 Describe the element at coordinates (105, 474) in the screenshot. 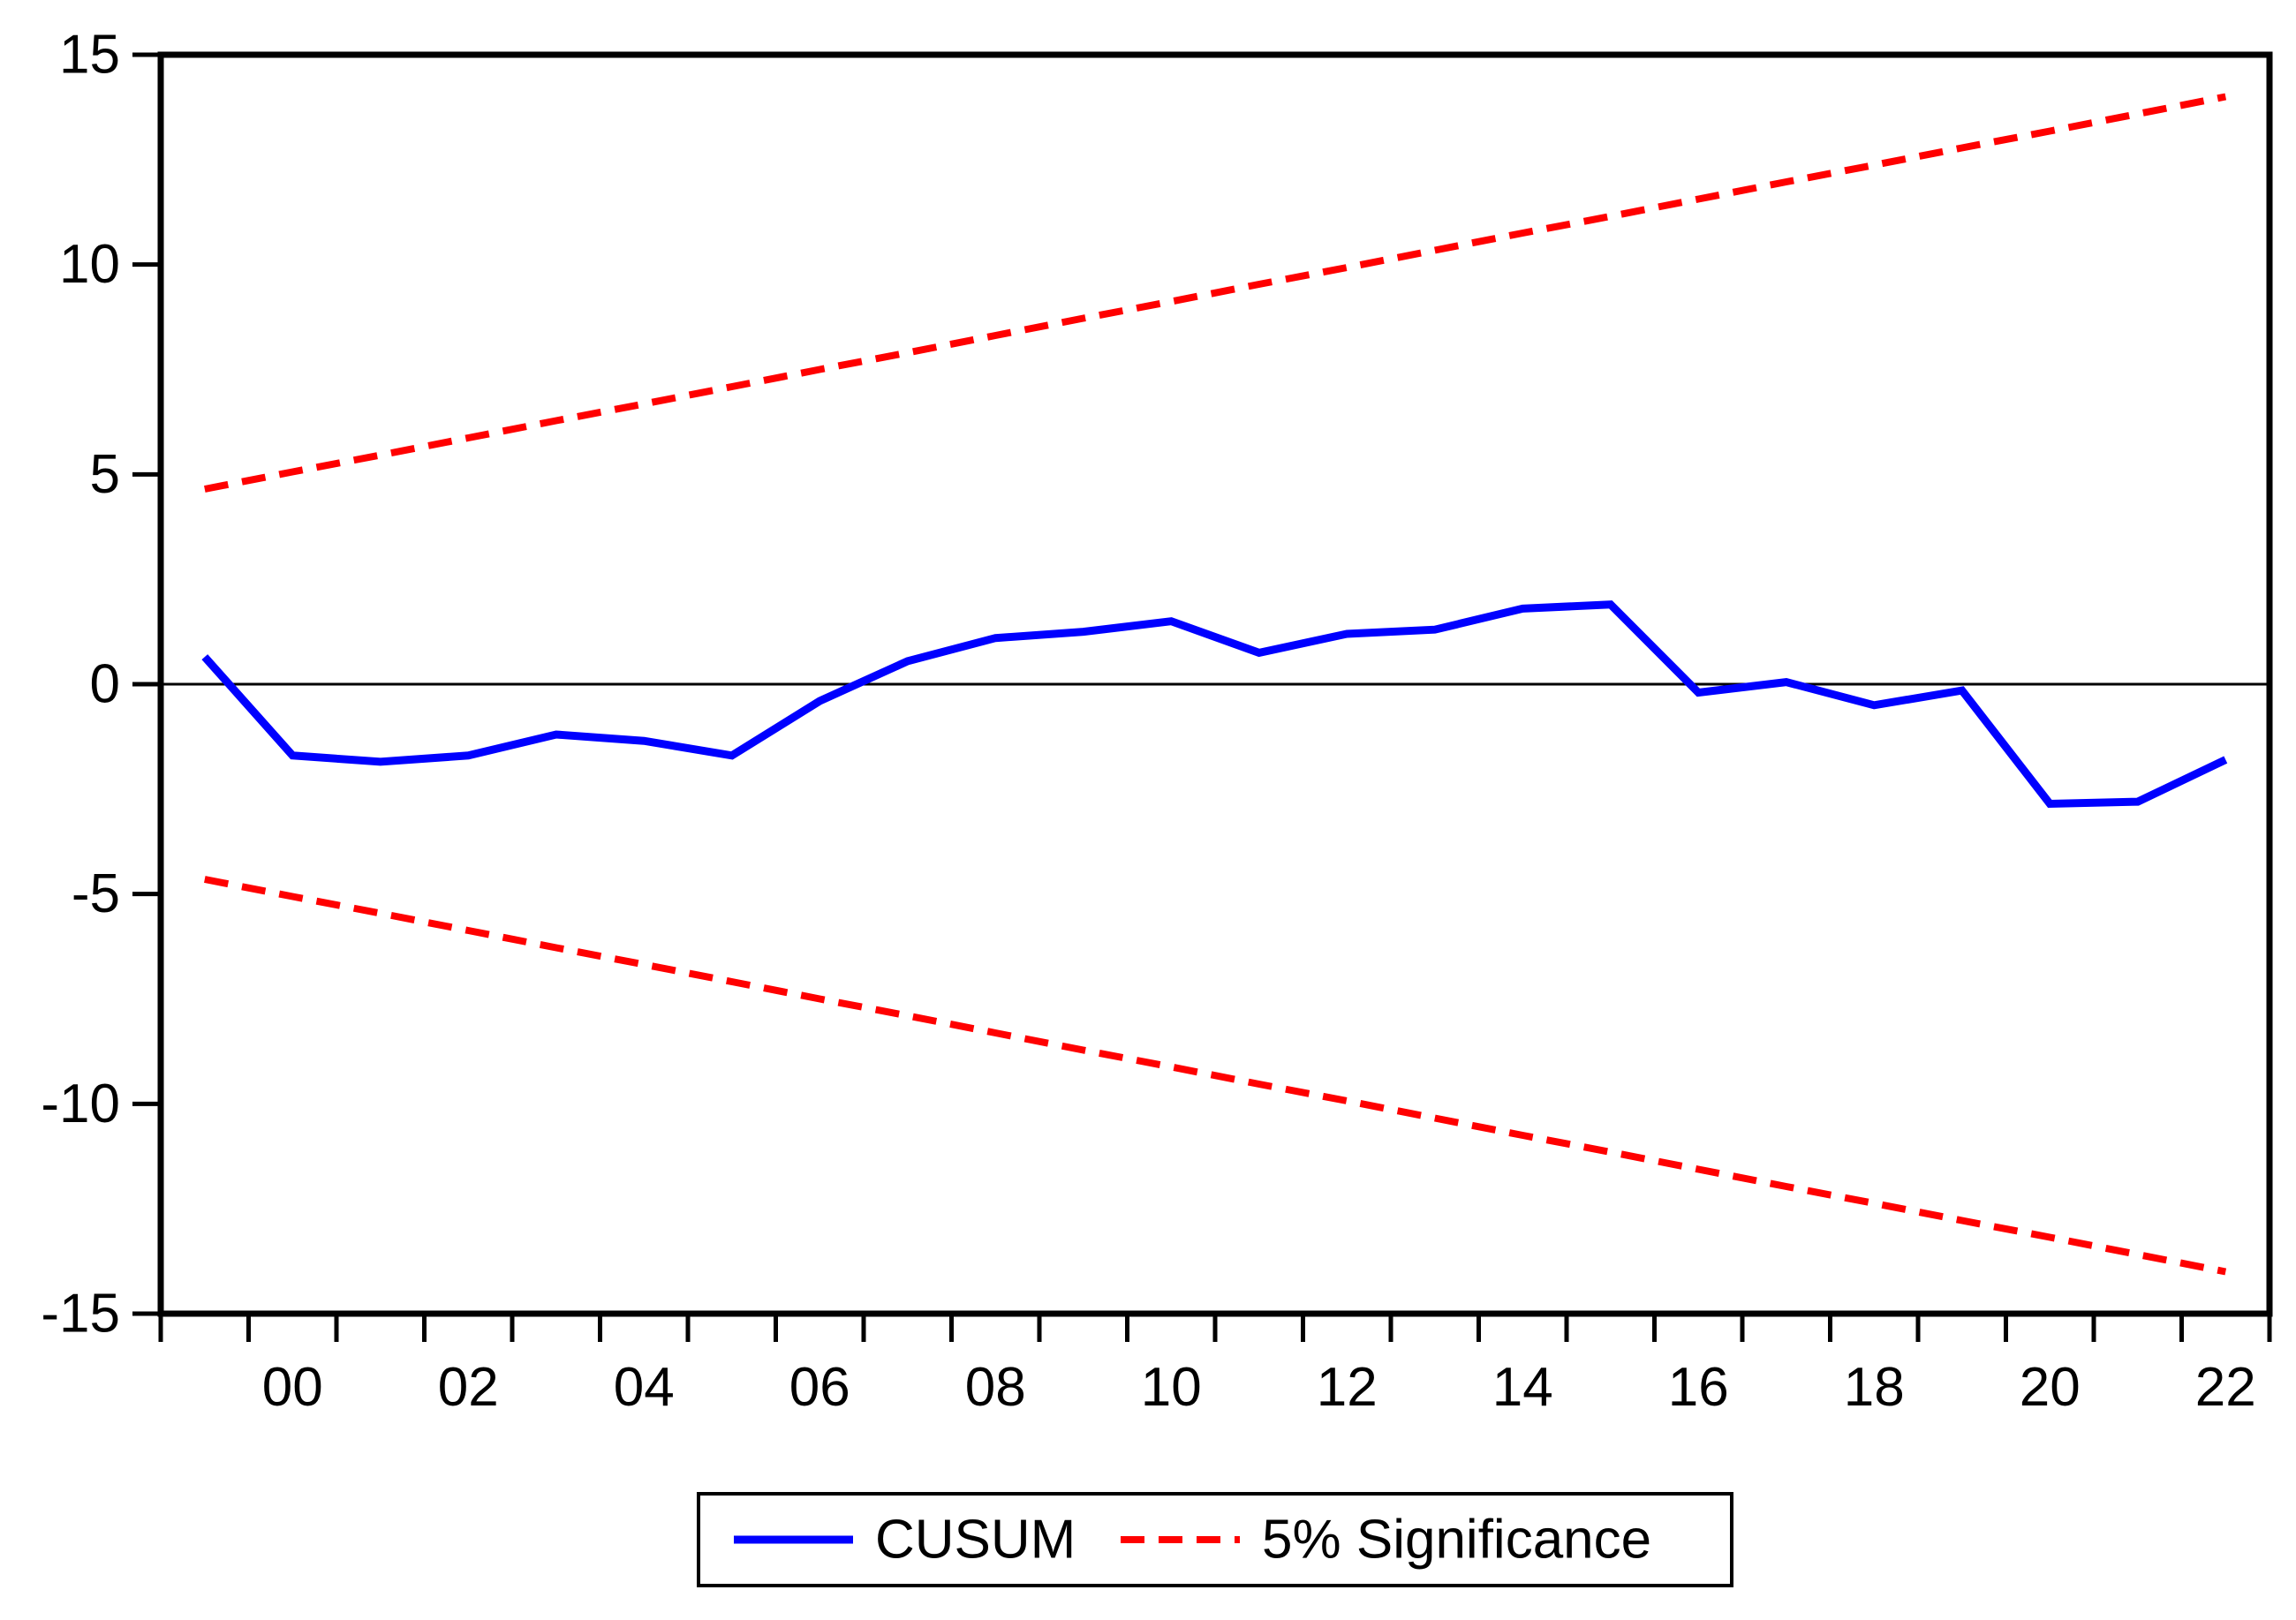

I see `y-axis-tick-label: 5` at that location.